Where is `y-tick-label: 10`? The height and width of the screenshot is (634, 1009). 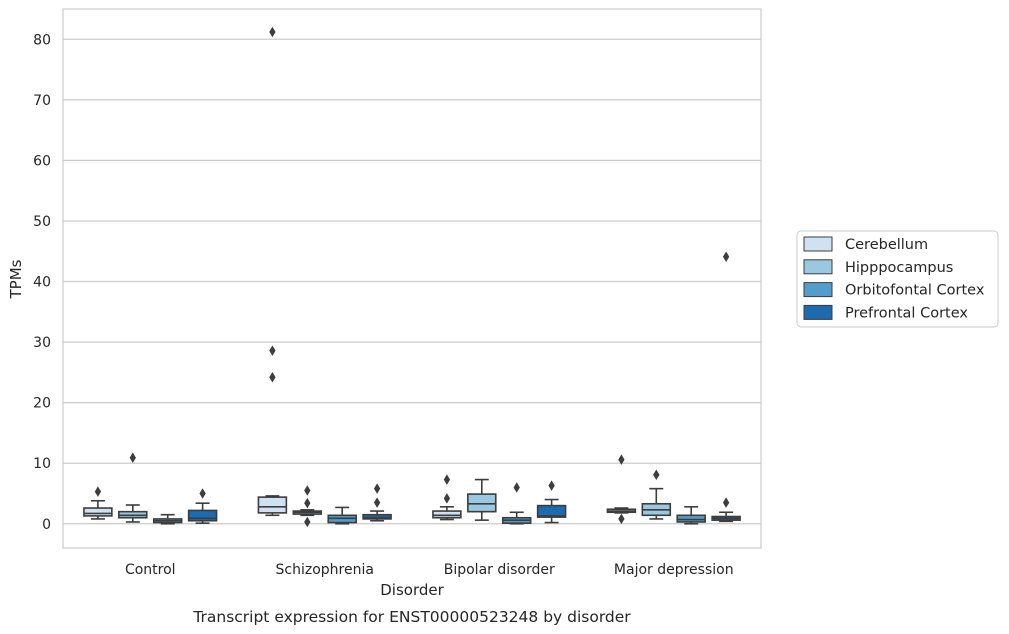
y-tick-label: 10 is located at coordinates (42, 464).